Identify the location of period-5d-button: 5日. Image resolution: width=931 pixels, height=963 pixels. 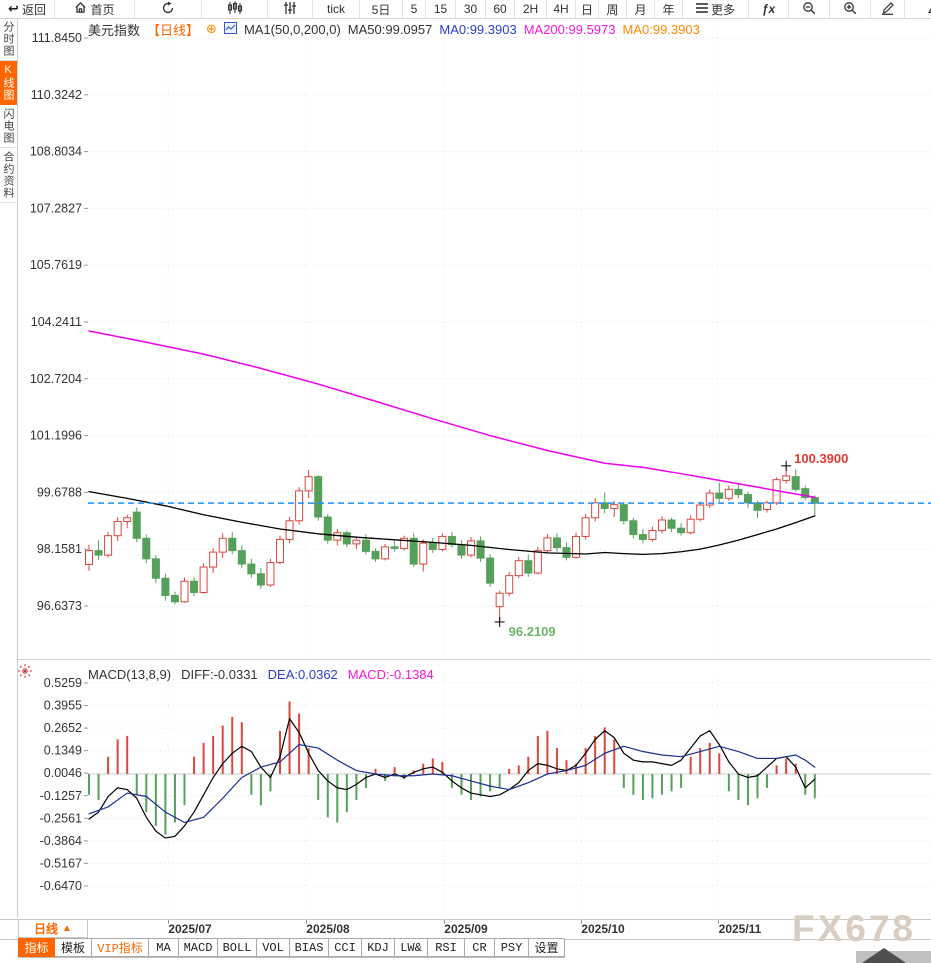
(381, 9).